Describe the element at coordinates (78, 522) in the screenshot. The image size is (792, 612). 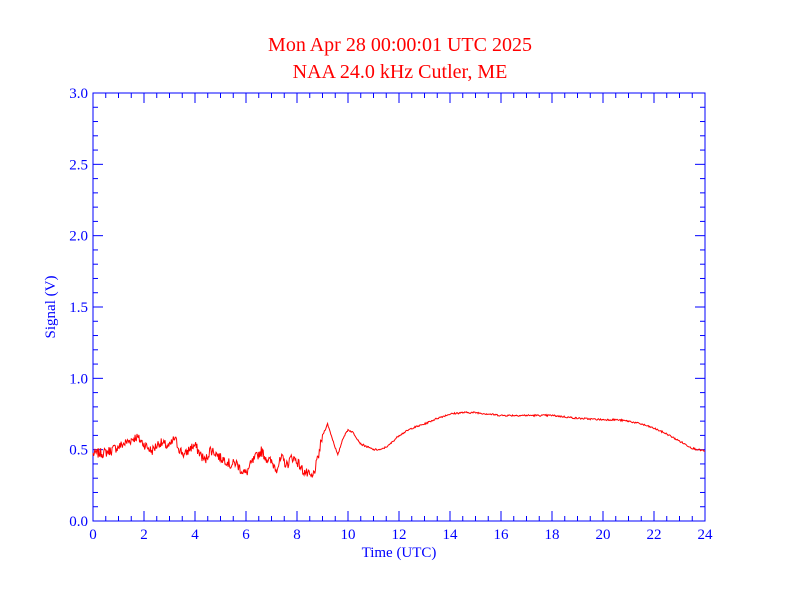
I see `y-tick-label: 0.0` at that location.